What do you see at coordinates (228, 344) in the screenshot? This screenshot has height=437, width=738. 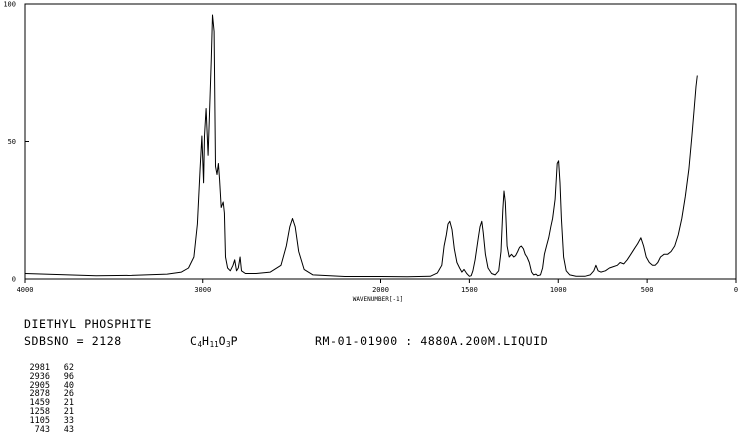 I see `formula-subscript: 3` at bounding box center [228, 344].